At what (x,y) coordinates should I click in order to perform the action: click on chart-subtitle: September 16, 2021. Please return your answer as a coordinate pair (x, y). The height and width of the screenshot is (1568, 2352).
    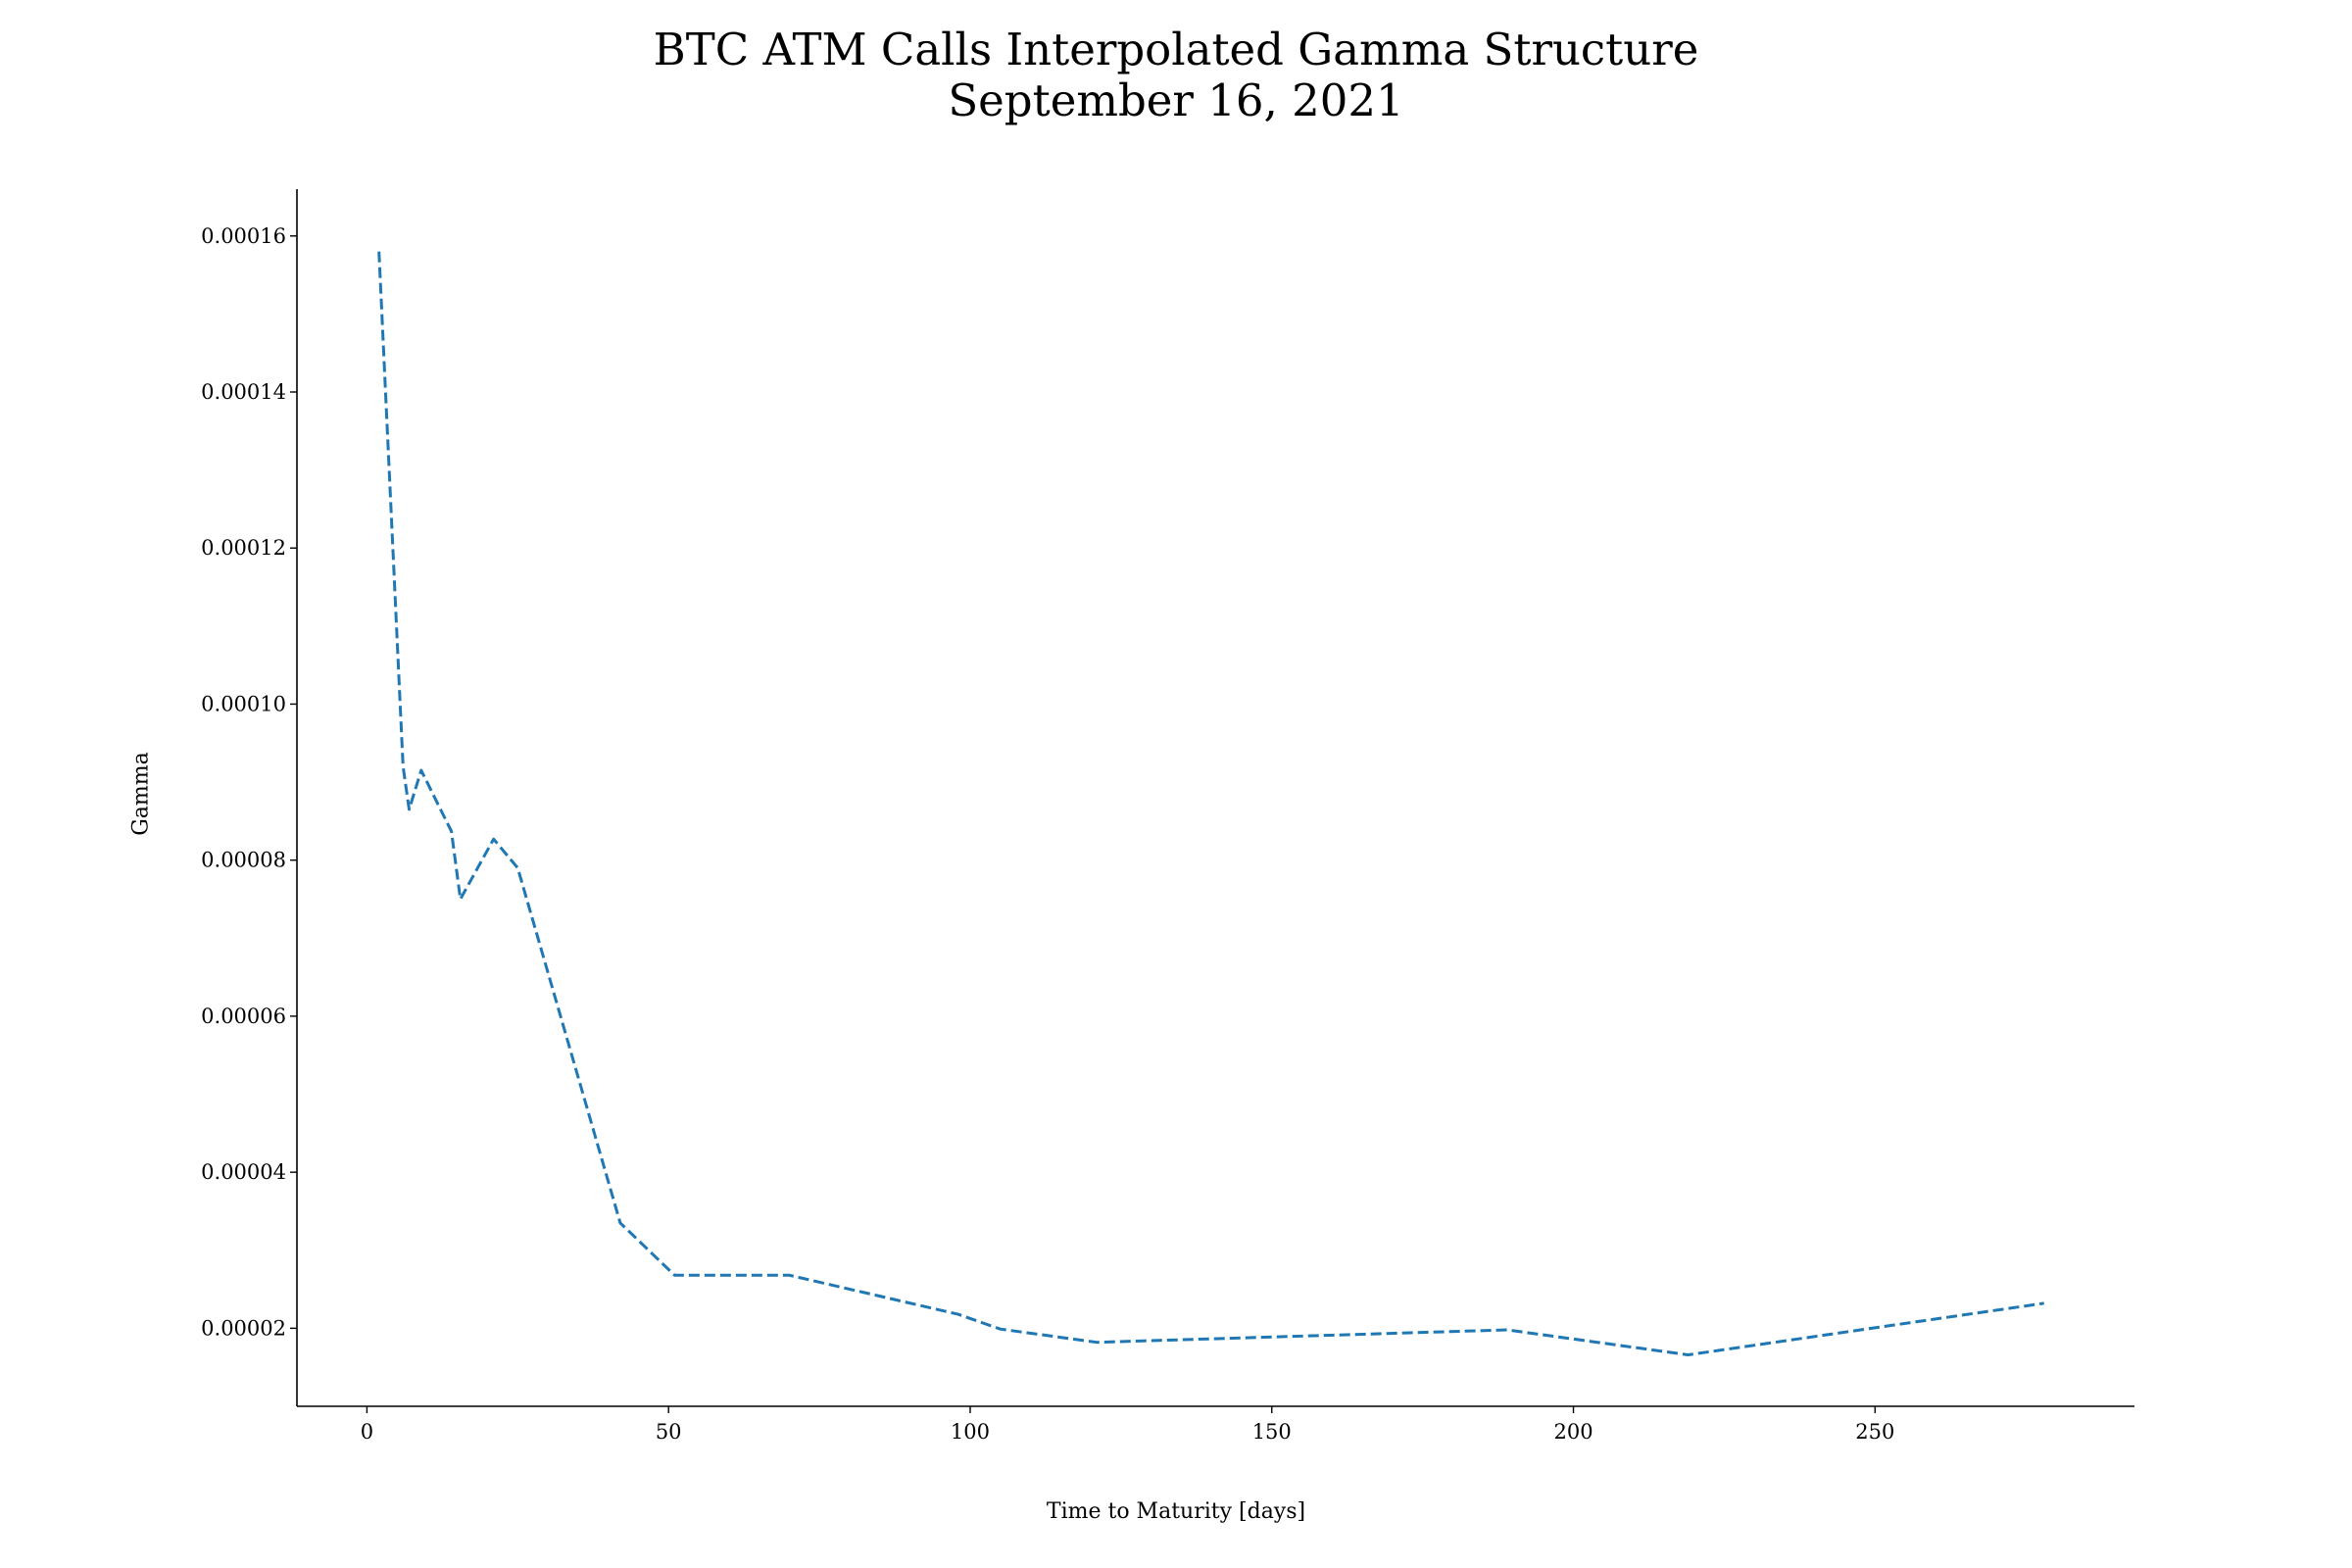
    Looking at the image, I should click on (1176, 100).